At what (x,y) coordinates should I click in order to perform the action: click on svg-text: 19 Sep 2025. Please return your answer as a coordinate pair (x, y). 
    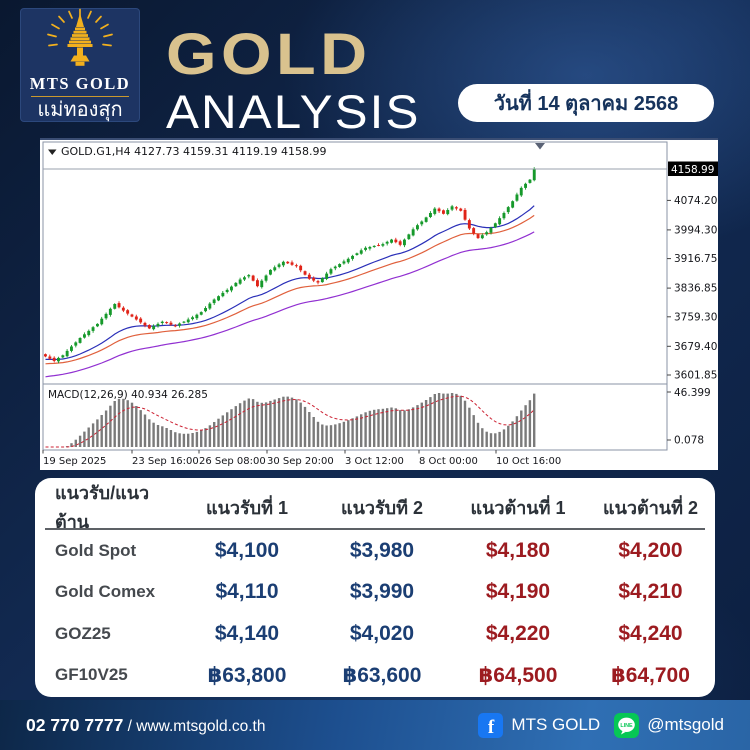
    Looking at the image, I should click on (74, 461).